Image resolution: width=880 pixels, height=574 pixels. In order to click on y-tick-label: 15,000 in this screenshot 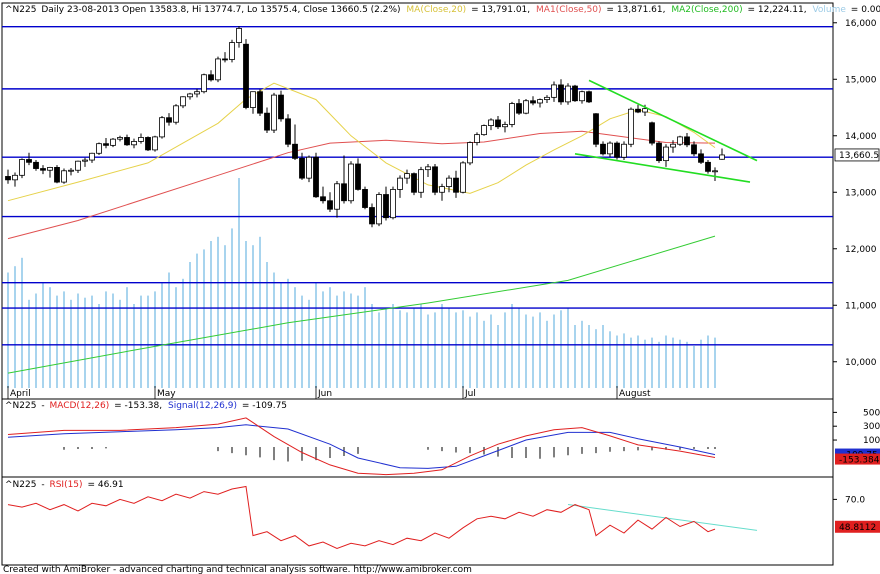, I will do `click(861, 80)`.